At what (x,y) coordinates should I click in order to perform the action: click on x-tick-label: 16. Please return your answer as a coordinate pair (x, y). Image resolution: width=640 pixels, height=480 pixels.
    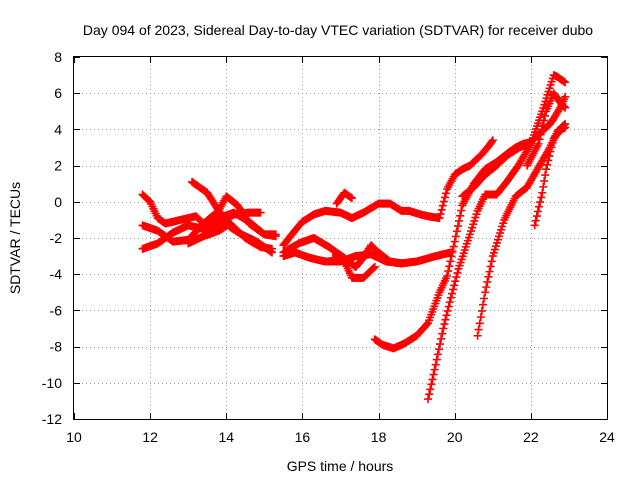
    Looking at the image, I should click on (303, 437).